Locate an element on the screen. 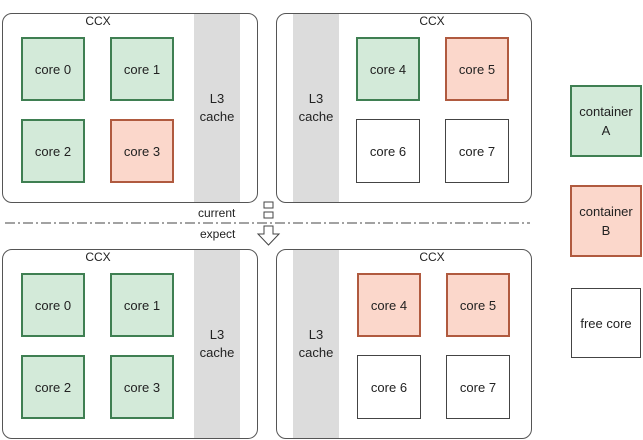 Image resolution: width=643 pixels, height=440 pixels. legend-free-core-label: free core is located at coordinates (605, 323).